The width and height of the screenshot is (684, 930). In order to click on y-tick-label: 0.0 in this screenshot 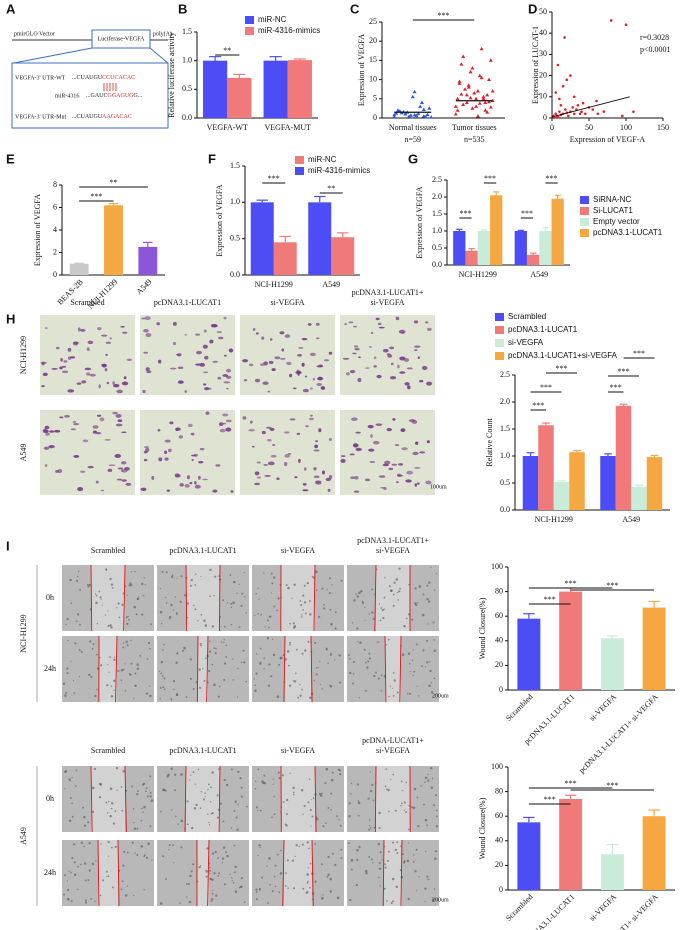, I will do `click(437, 264)`.